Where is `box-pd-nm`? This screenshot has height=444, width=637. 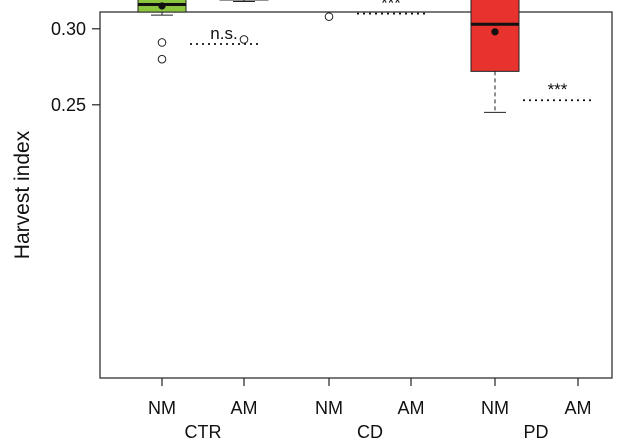 box-pd-nm is located at coordinates (495, 56).